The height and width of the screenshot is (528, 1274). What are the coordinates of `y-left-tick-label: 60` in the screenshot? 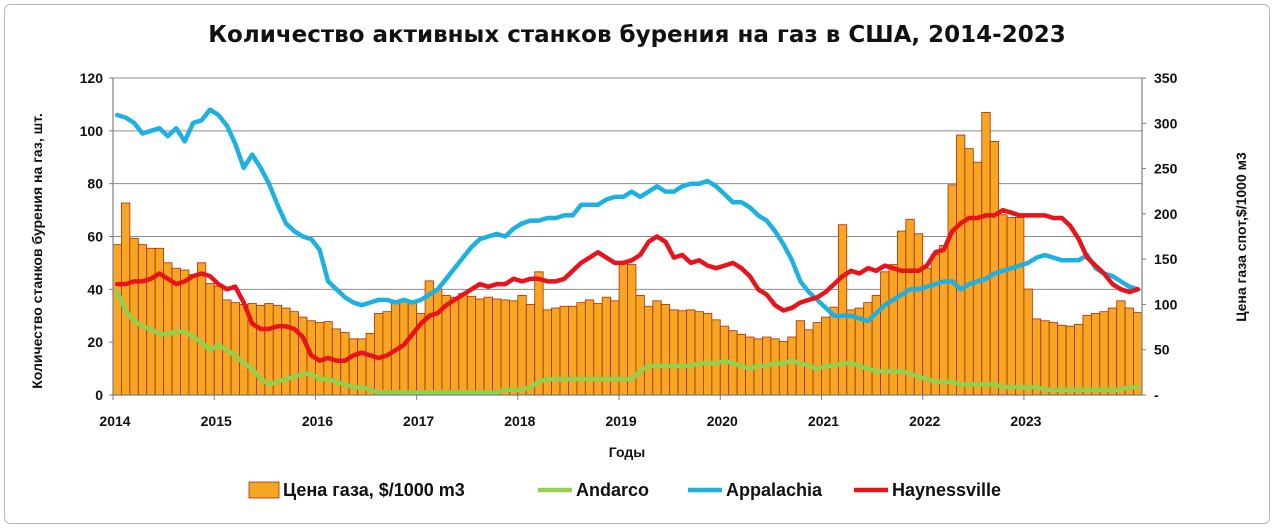 It's located at (95, 237).